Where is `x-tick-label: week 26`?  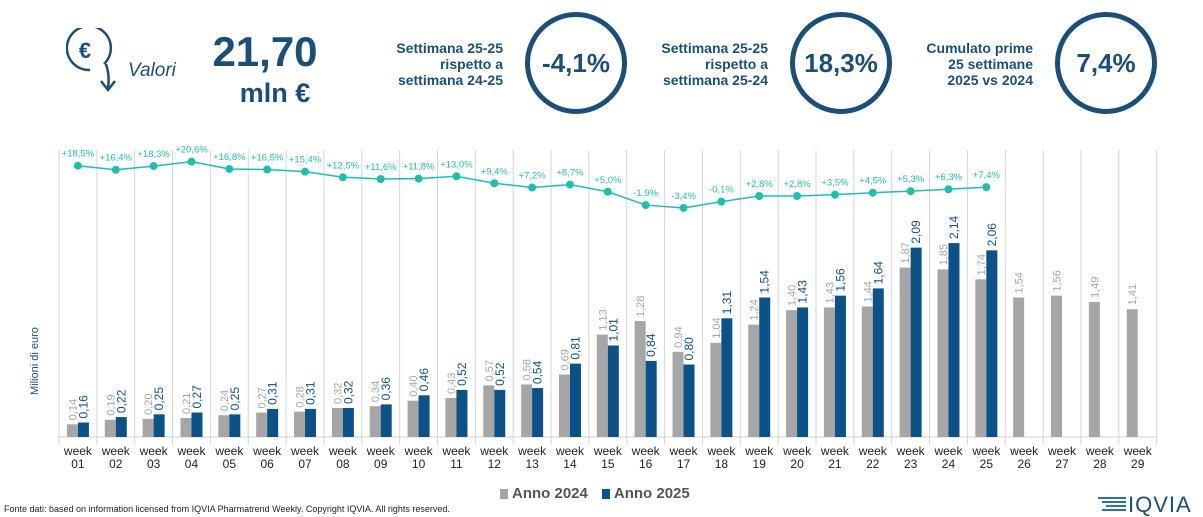 x-tick-label: week 26 is located at coordinates (1024, 457).